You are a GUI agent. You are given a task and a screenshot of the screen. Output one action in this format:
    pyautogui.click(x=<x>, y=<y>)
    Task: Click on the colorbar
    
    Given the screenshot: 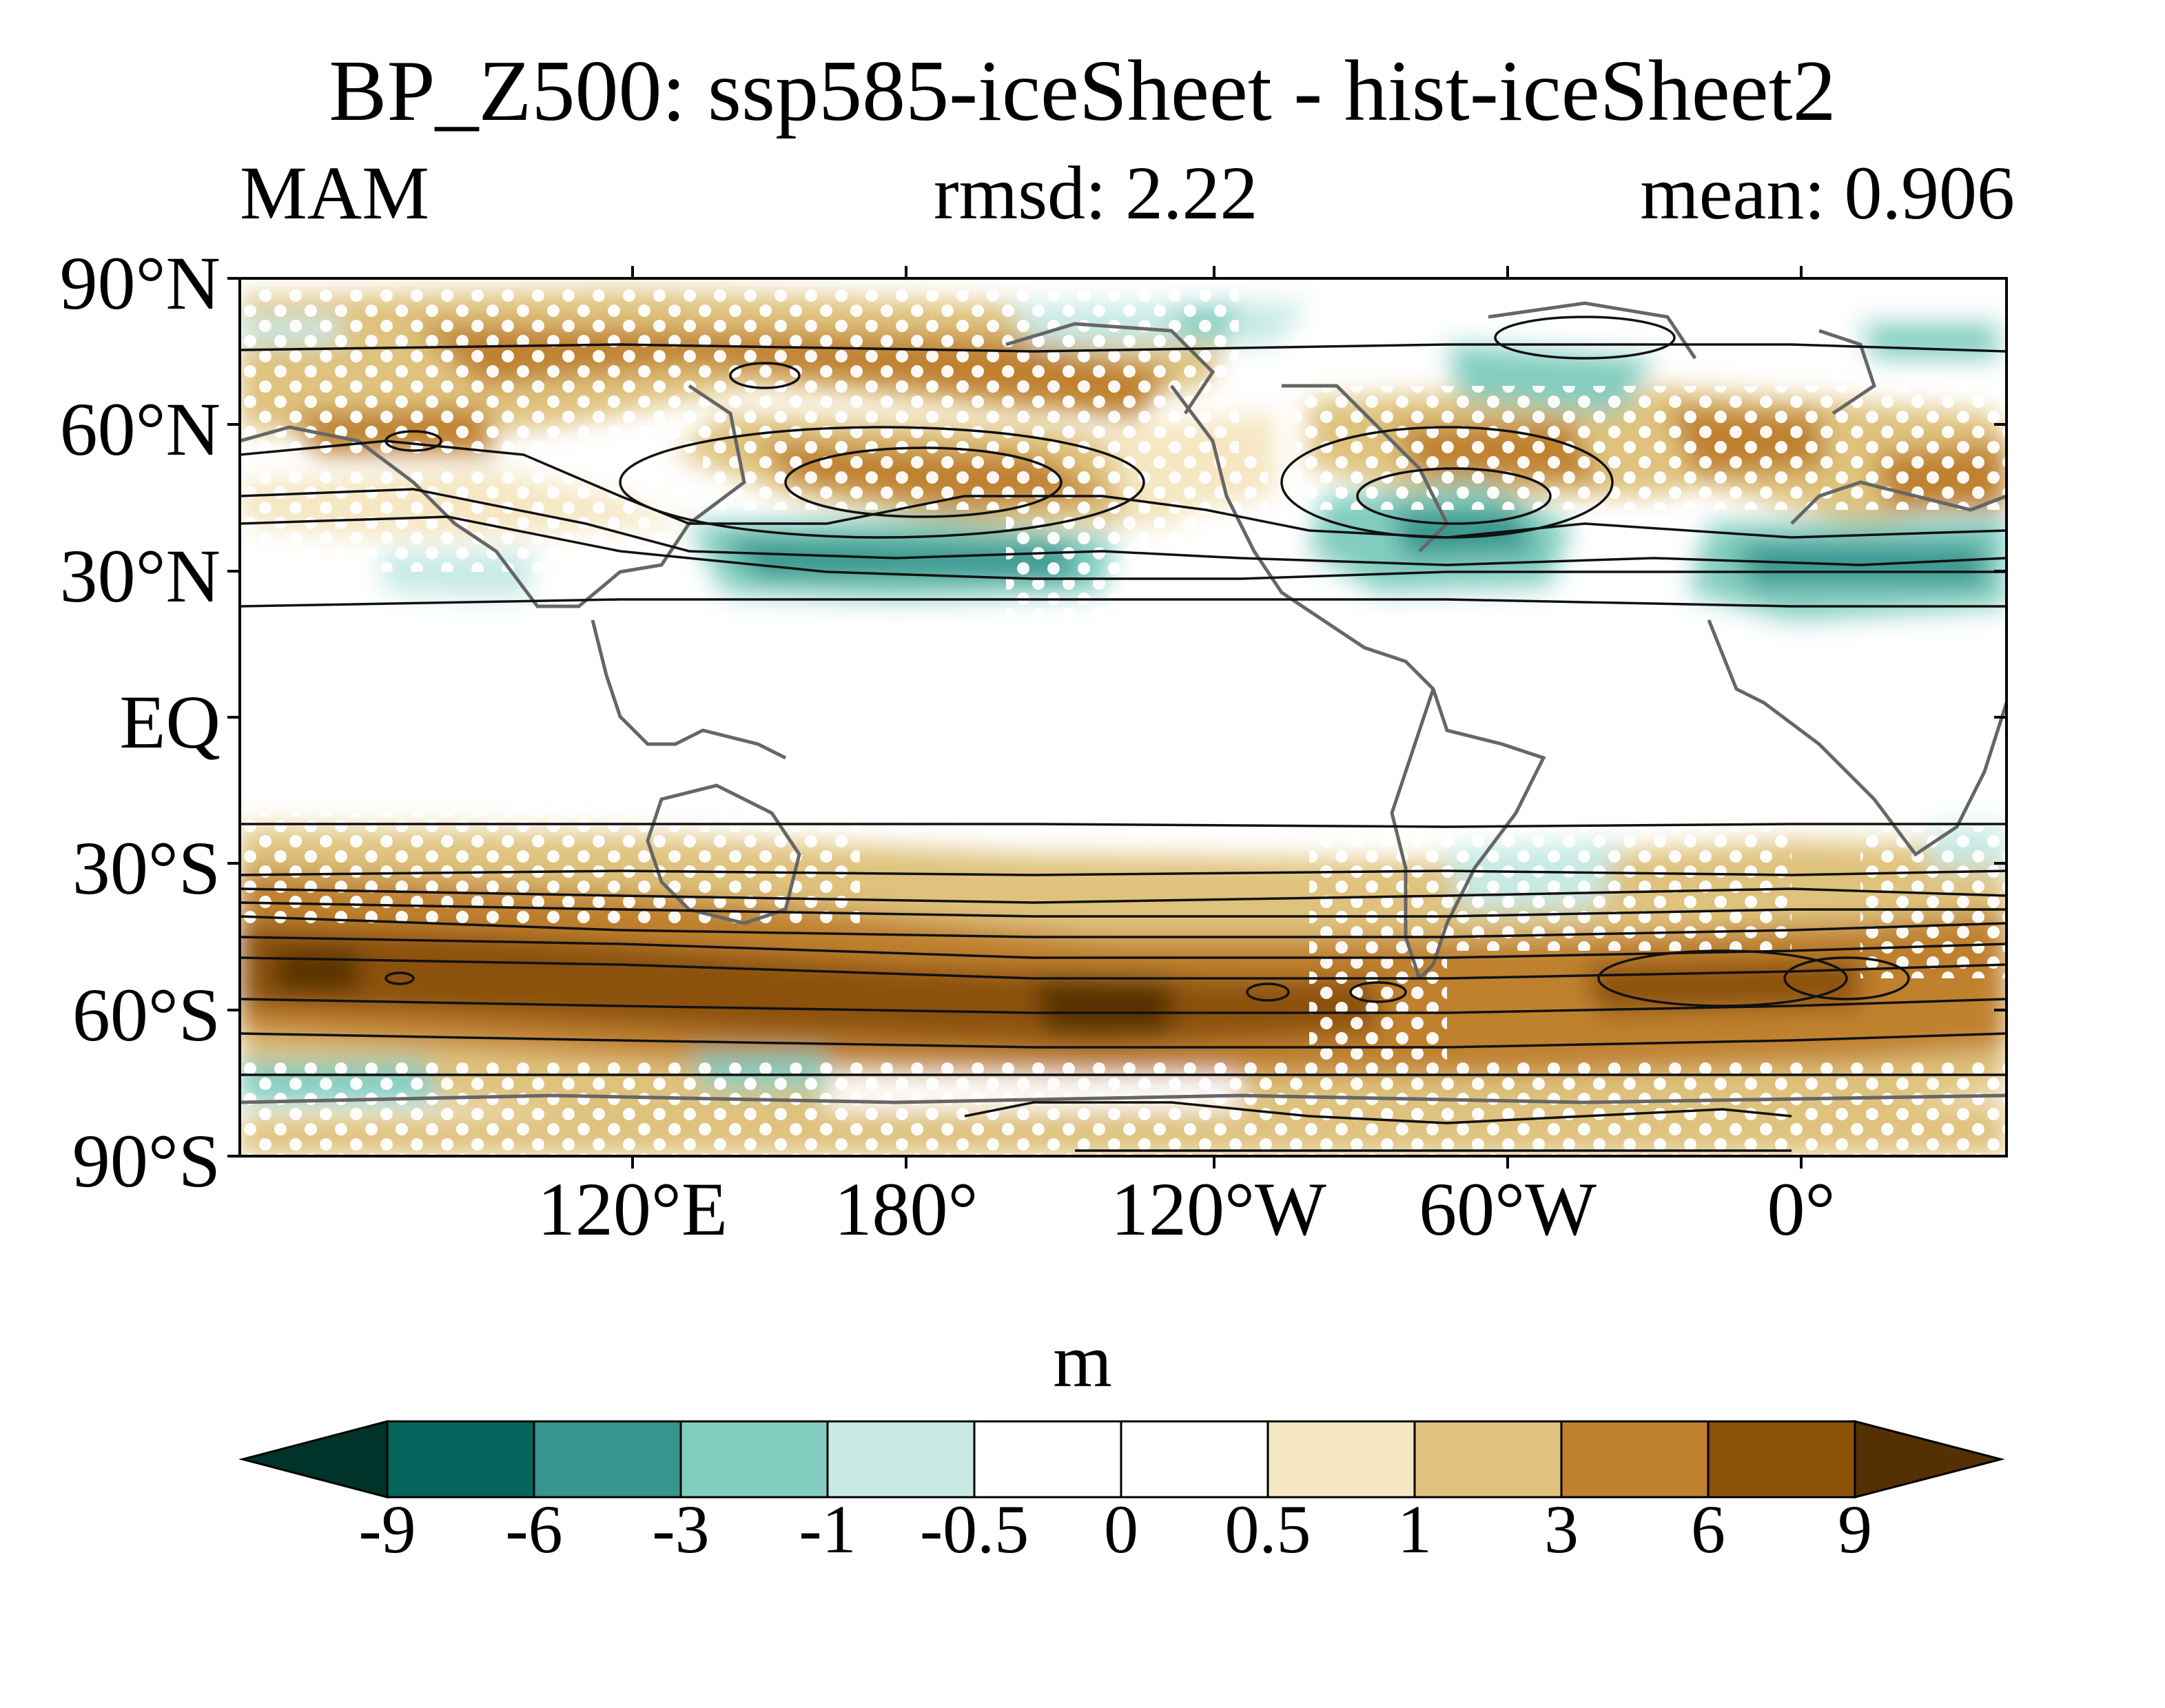 What is the action you would take?
    pyautogui.click(x=1121, y=1459)
    